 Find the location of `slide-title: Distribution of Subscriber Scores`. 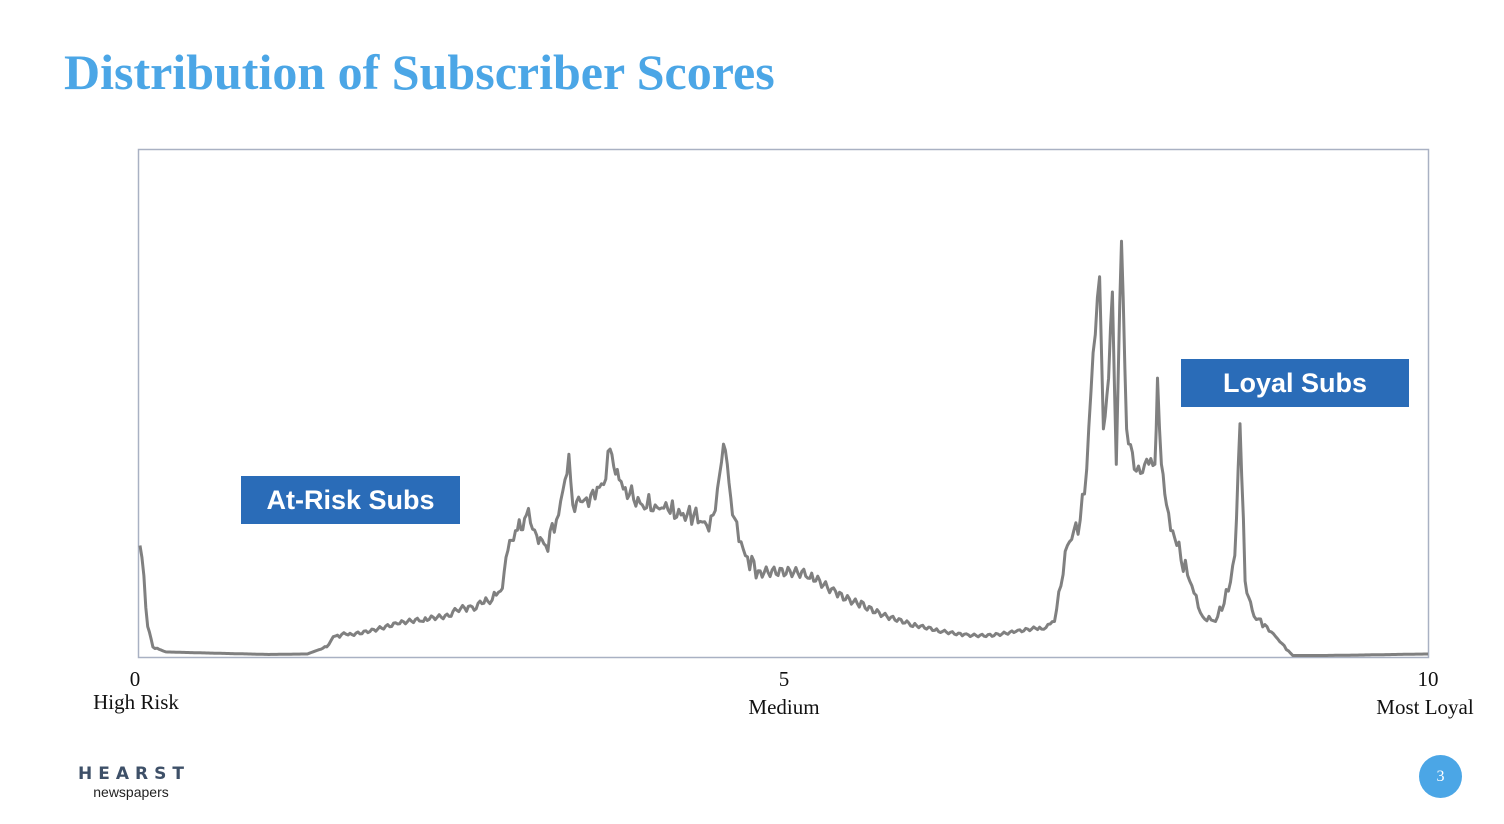

slide-title: Distribution of Subscriber Scores is located at coordinates (419, 72).